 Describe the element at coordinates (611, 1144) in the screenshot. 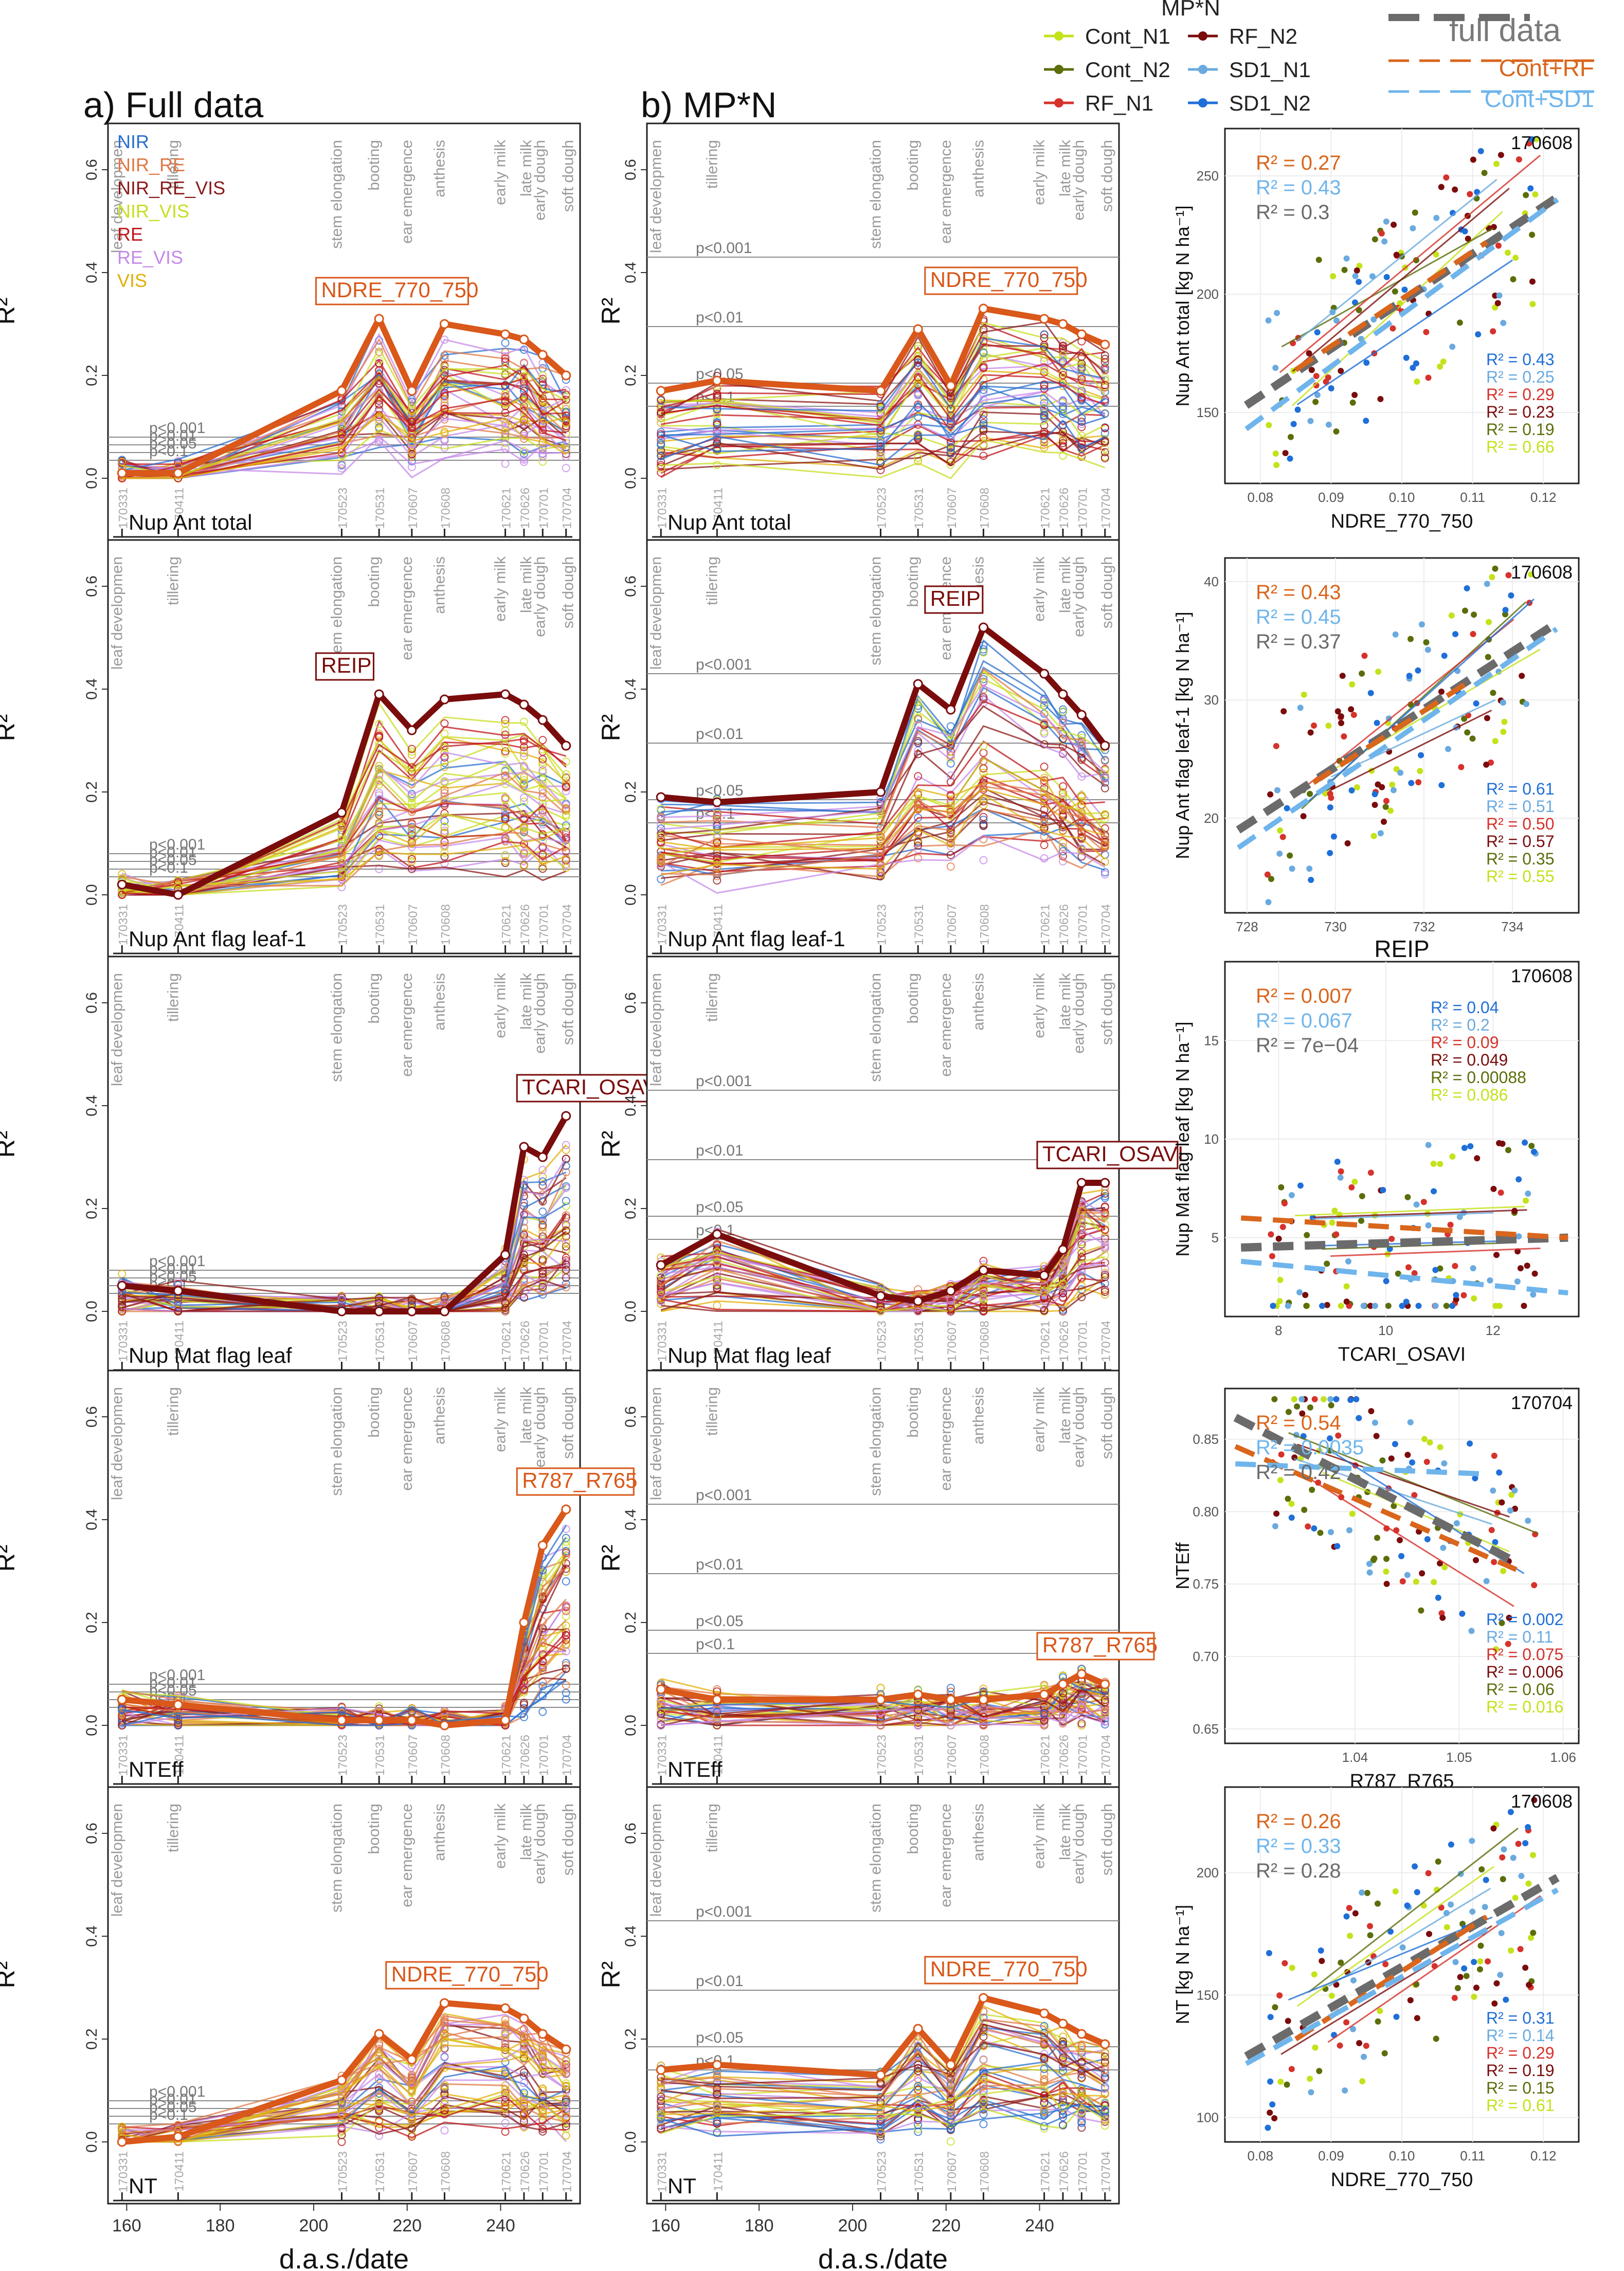

I see `y-axis-label: R²` at that location.